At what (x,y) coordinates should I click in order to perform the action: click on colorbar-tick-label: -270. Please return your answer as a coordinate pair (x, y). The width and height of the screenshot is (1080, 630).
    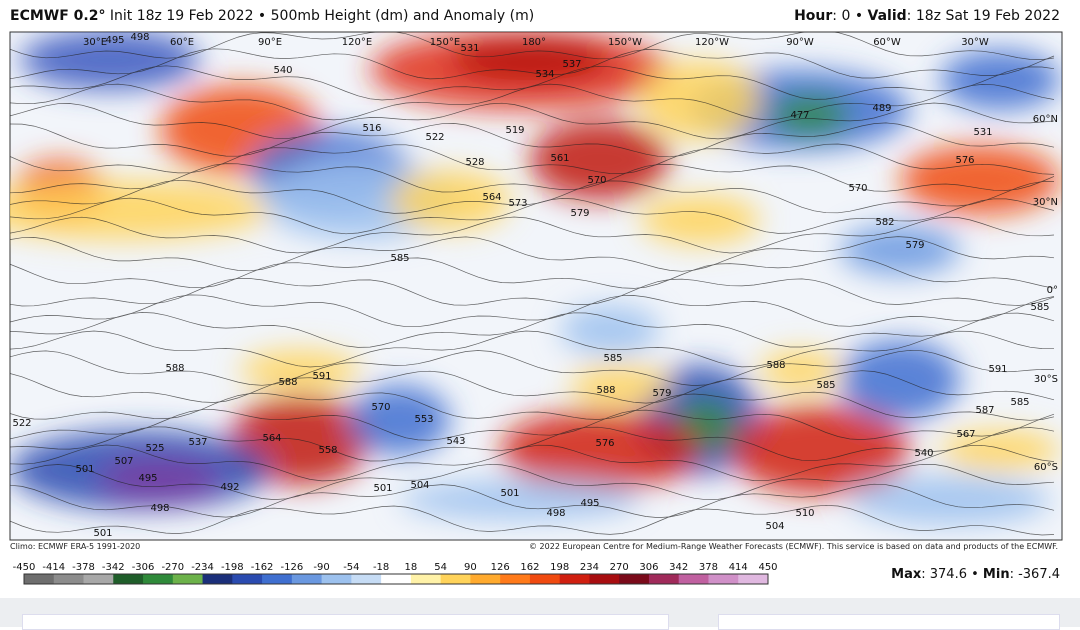
    Looking at the image, I should click on (172, 567).